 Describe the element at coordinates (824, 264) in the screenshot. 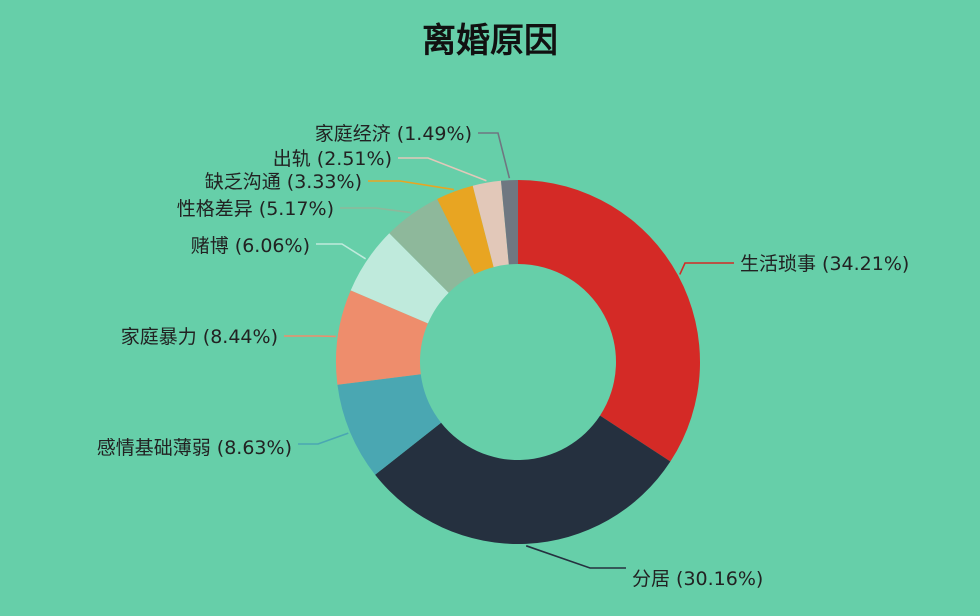

I see `slice-label-1: 生活琐事 (34.21%)` at that location.